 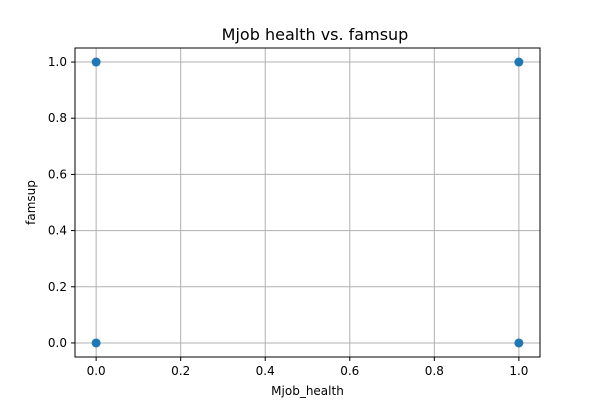 I want to click on x-axis-label: Mjob_health, so click(x=307, y=391).